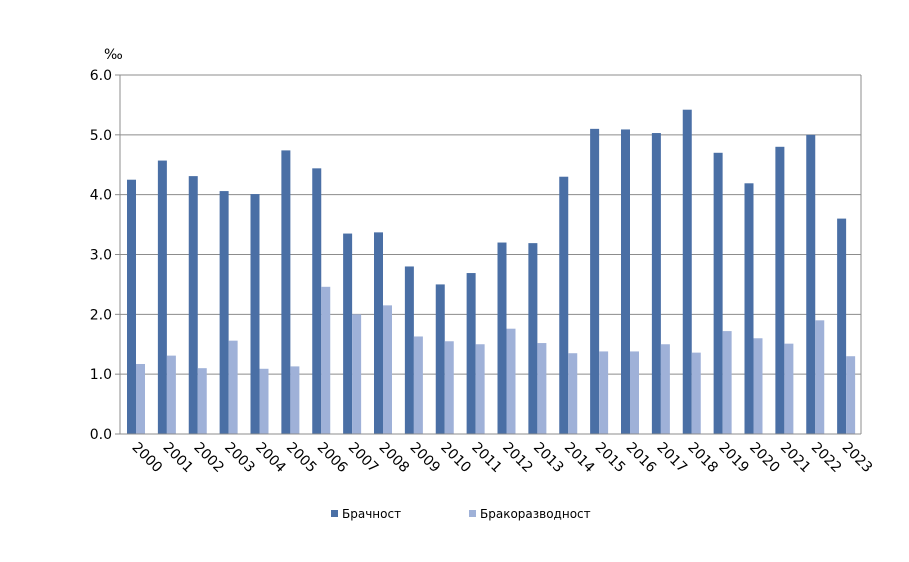 Image resolution: width=909 pixels, height=562 pixels. I want to click on x-tick-label: 2022, so click(826, 458).